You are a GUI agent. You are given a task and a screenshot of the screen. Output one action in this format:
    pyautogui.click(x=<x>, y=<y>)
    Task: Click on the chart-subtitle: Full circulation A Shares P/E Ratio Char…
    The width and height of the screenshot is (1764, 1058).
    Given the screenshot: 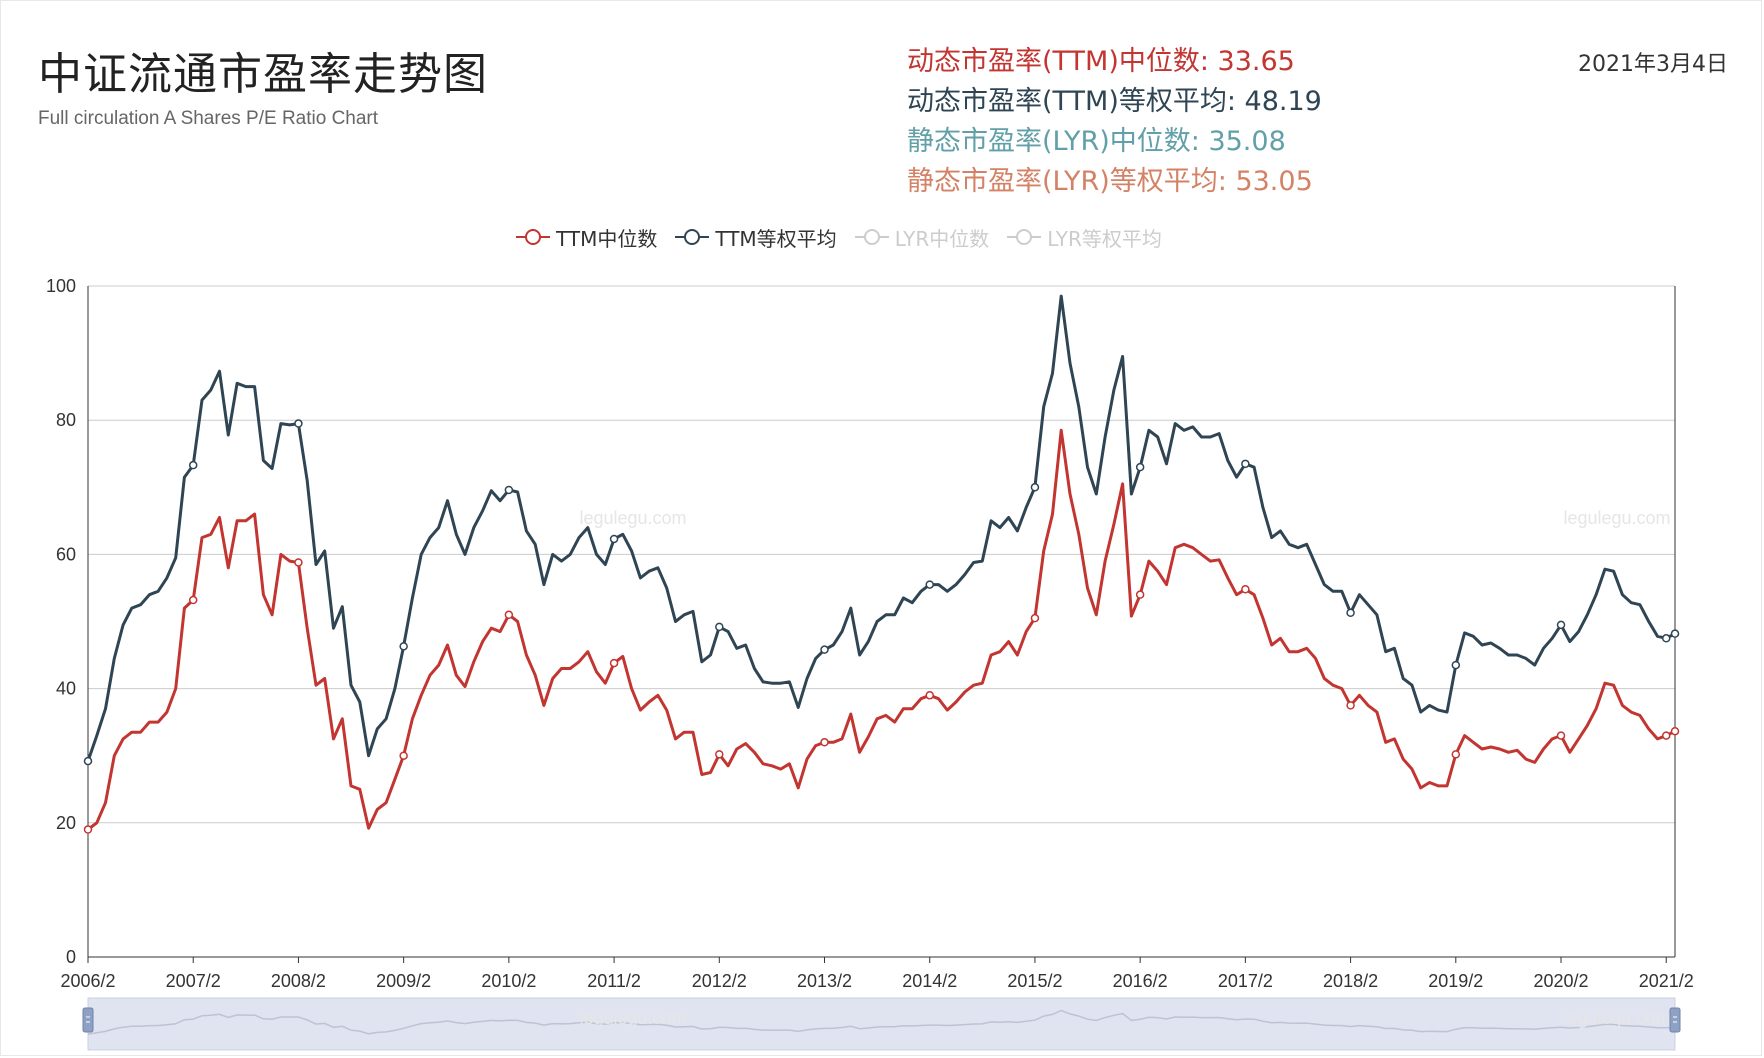 What is the action you would take?
    pyautogui.click(x=208, y=118)
    